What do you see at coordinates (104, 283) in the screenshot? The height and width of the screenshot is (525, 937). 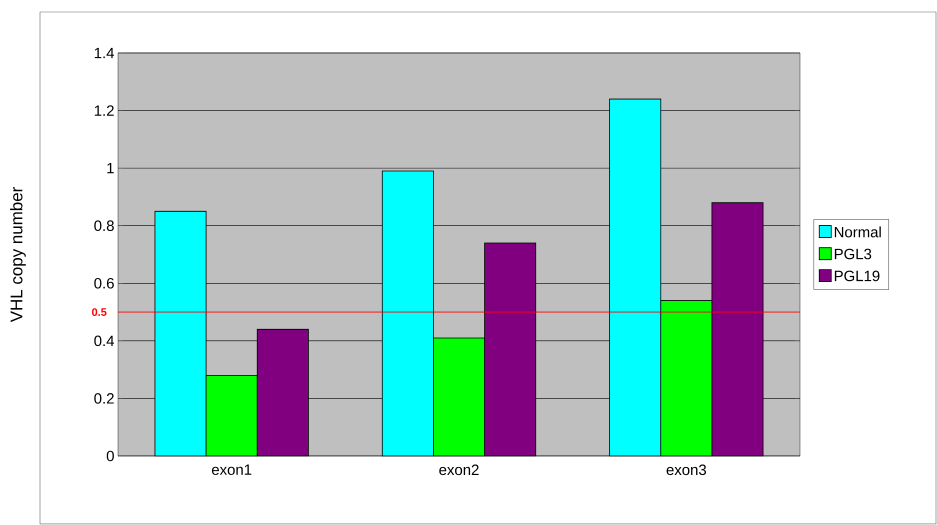 I see `y-tick-label: 0.6` at bounding box center [104, 283].